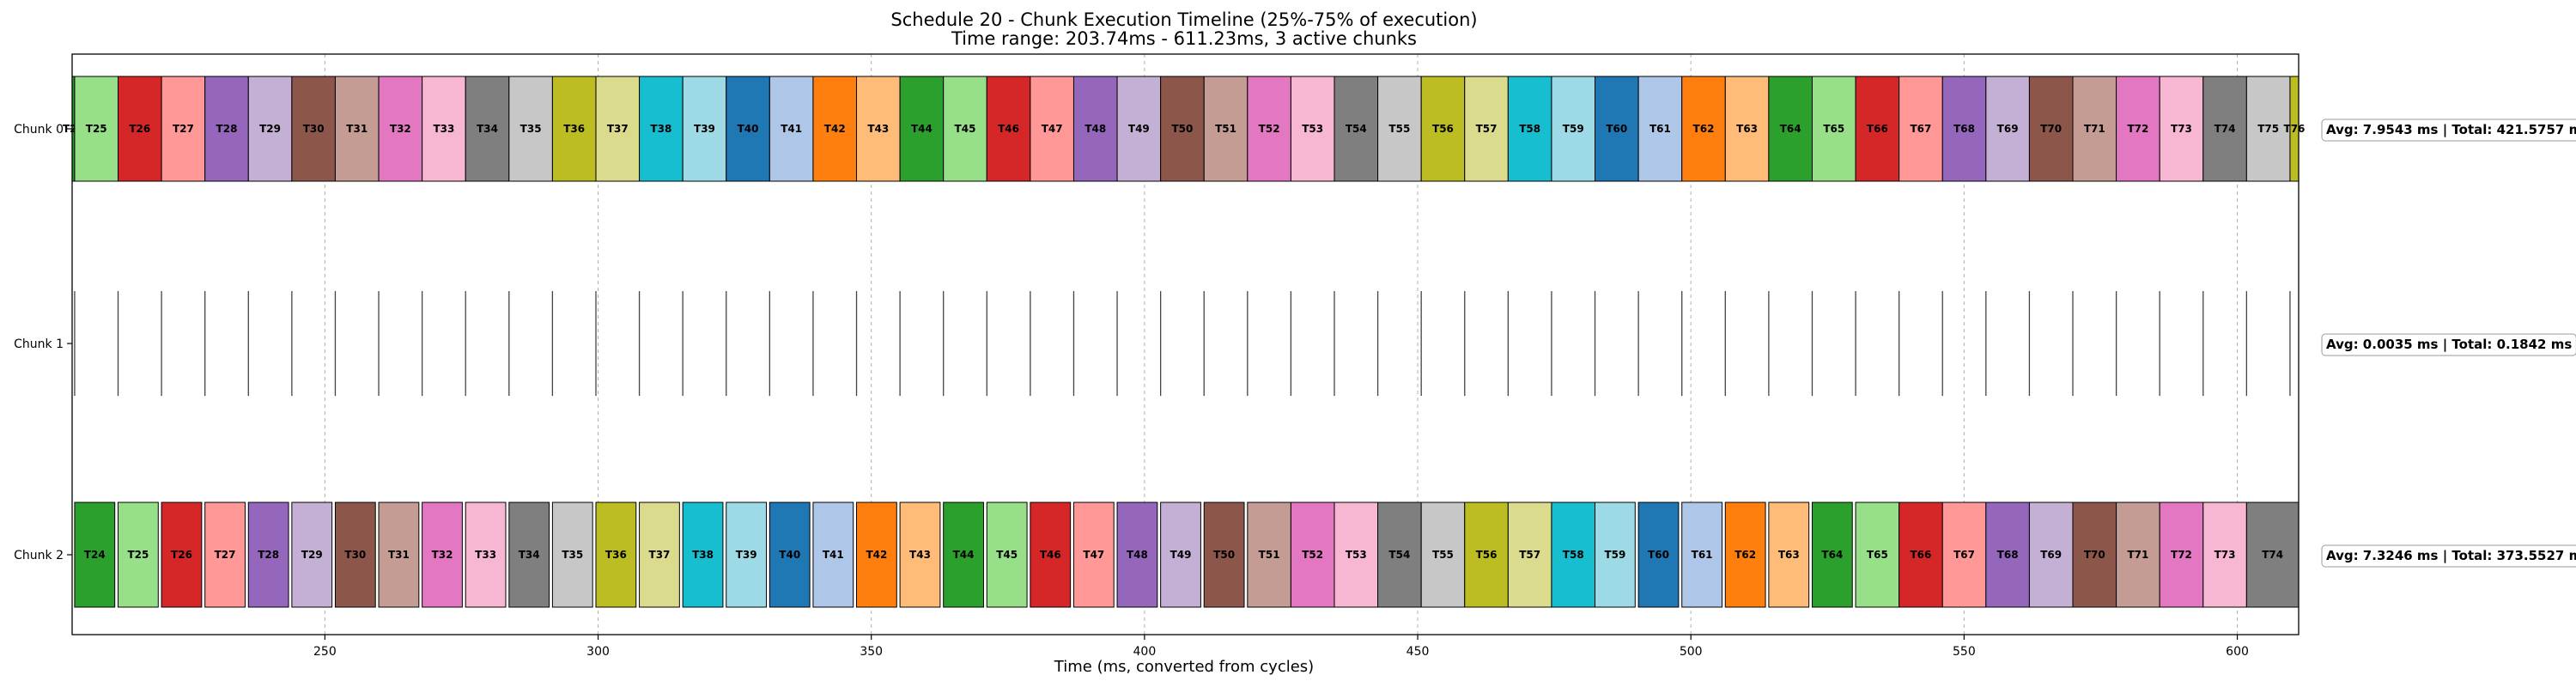 This screenshot has width=2576, height=687. What do you see at coordinates (1573, 555) in the screenshot?
I see `task-bar-label: T58` at bounding box center [1573, 555].